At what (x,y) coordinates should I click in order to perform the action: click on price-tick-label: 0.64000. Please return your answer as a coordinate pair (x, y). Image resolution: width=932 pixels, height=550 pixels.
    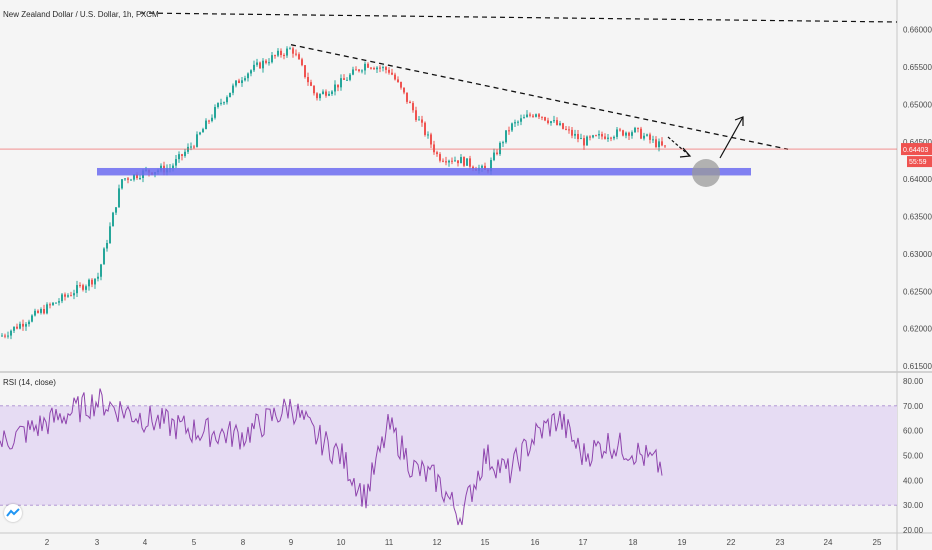
    Looking at the image, I should click on (917, 179).